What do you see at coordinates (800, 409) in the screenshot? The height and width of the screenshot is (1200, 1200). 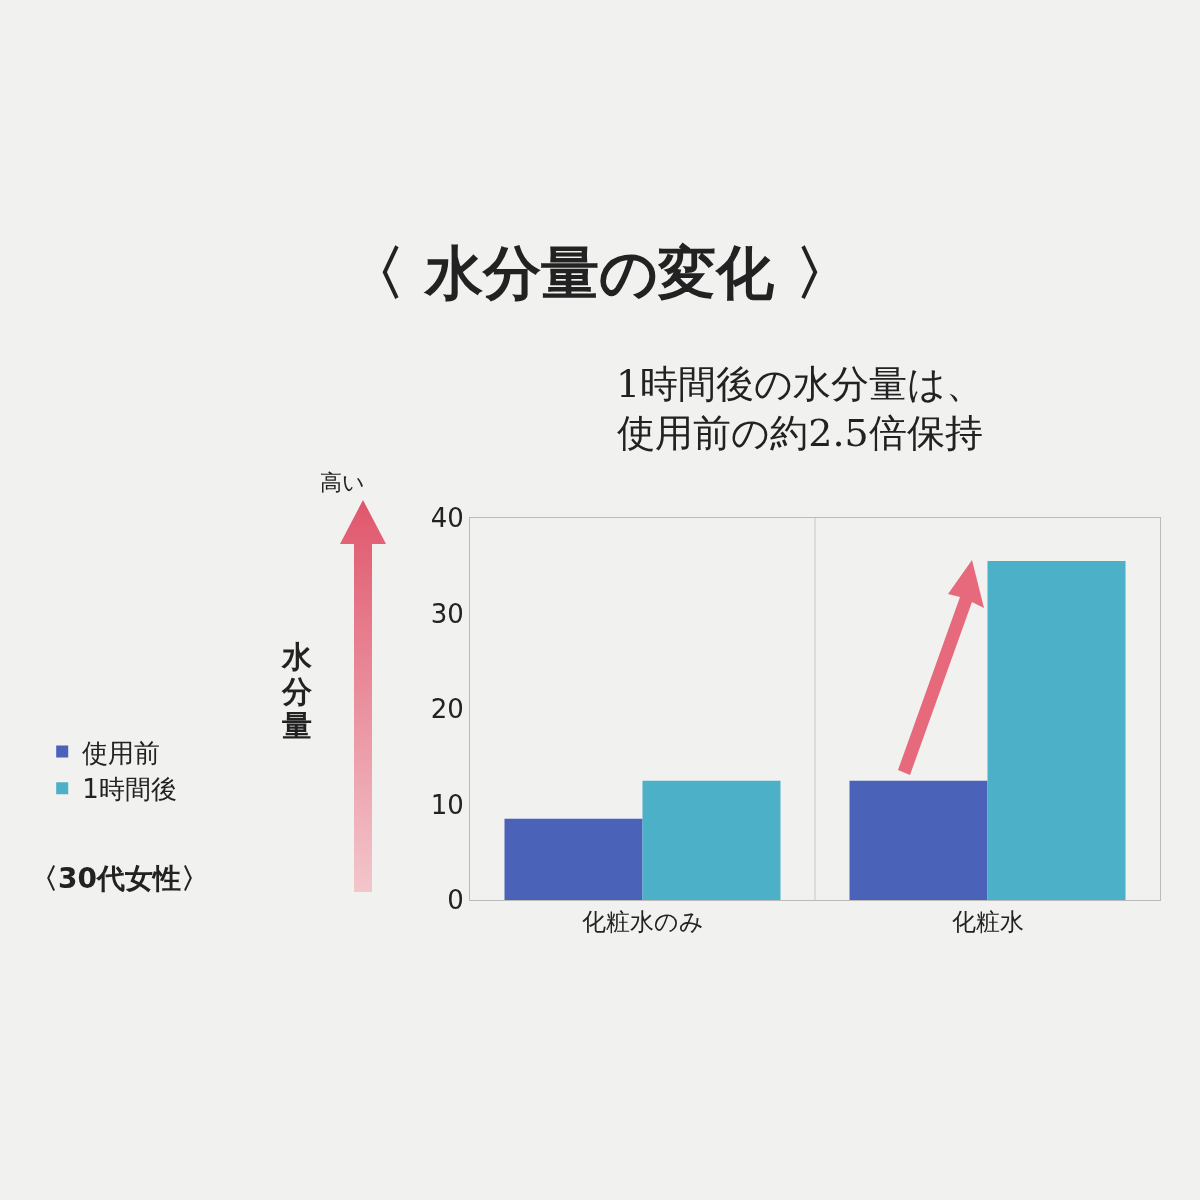 I see `chart-subtitle: 1時間後の水分量は、使用前の約2.5倍保持` at bounding box center [800, 409].